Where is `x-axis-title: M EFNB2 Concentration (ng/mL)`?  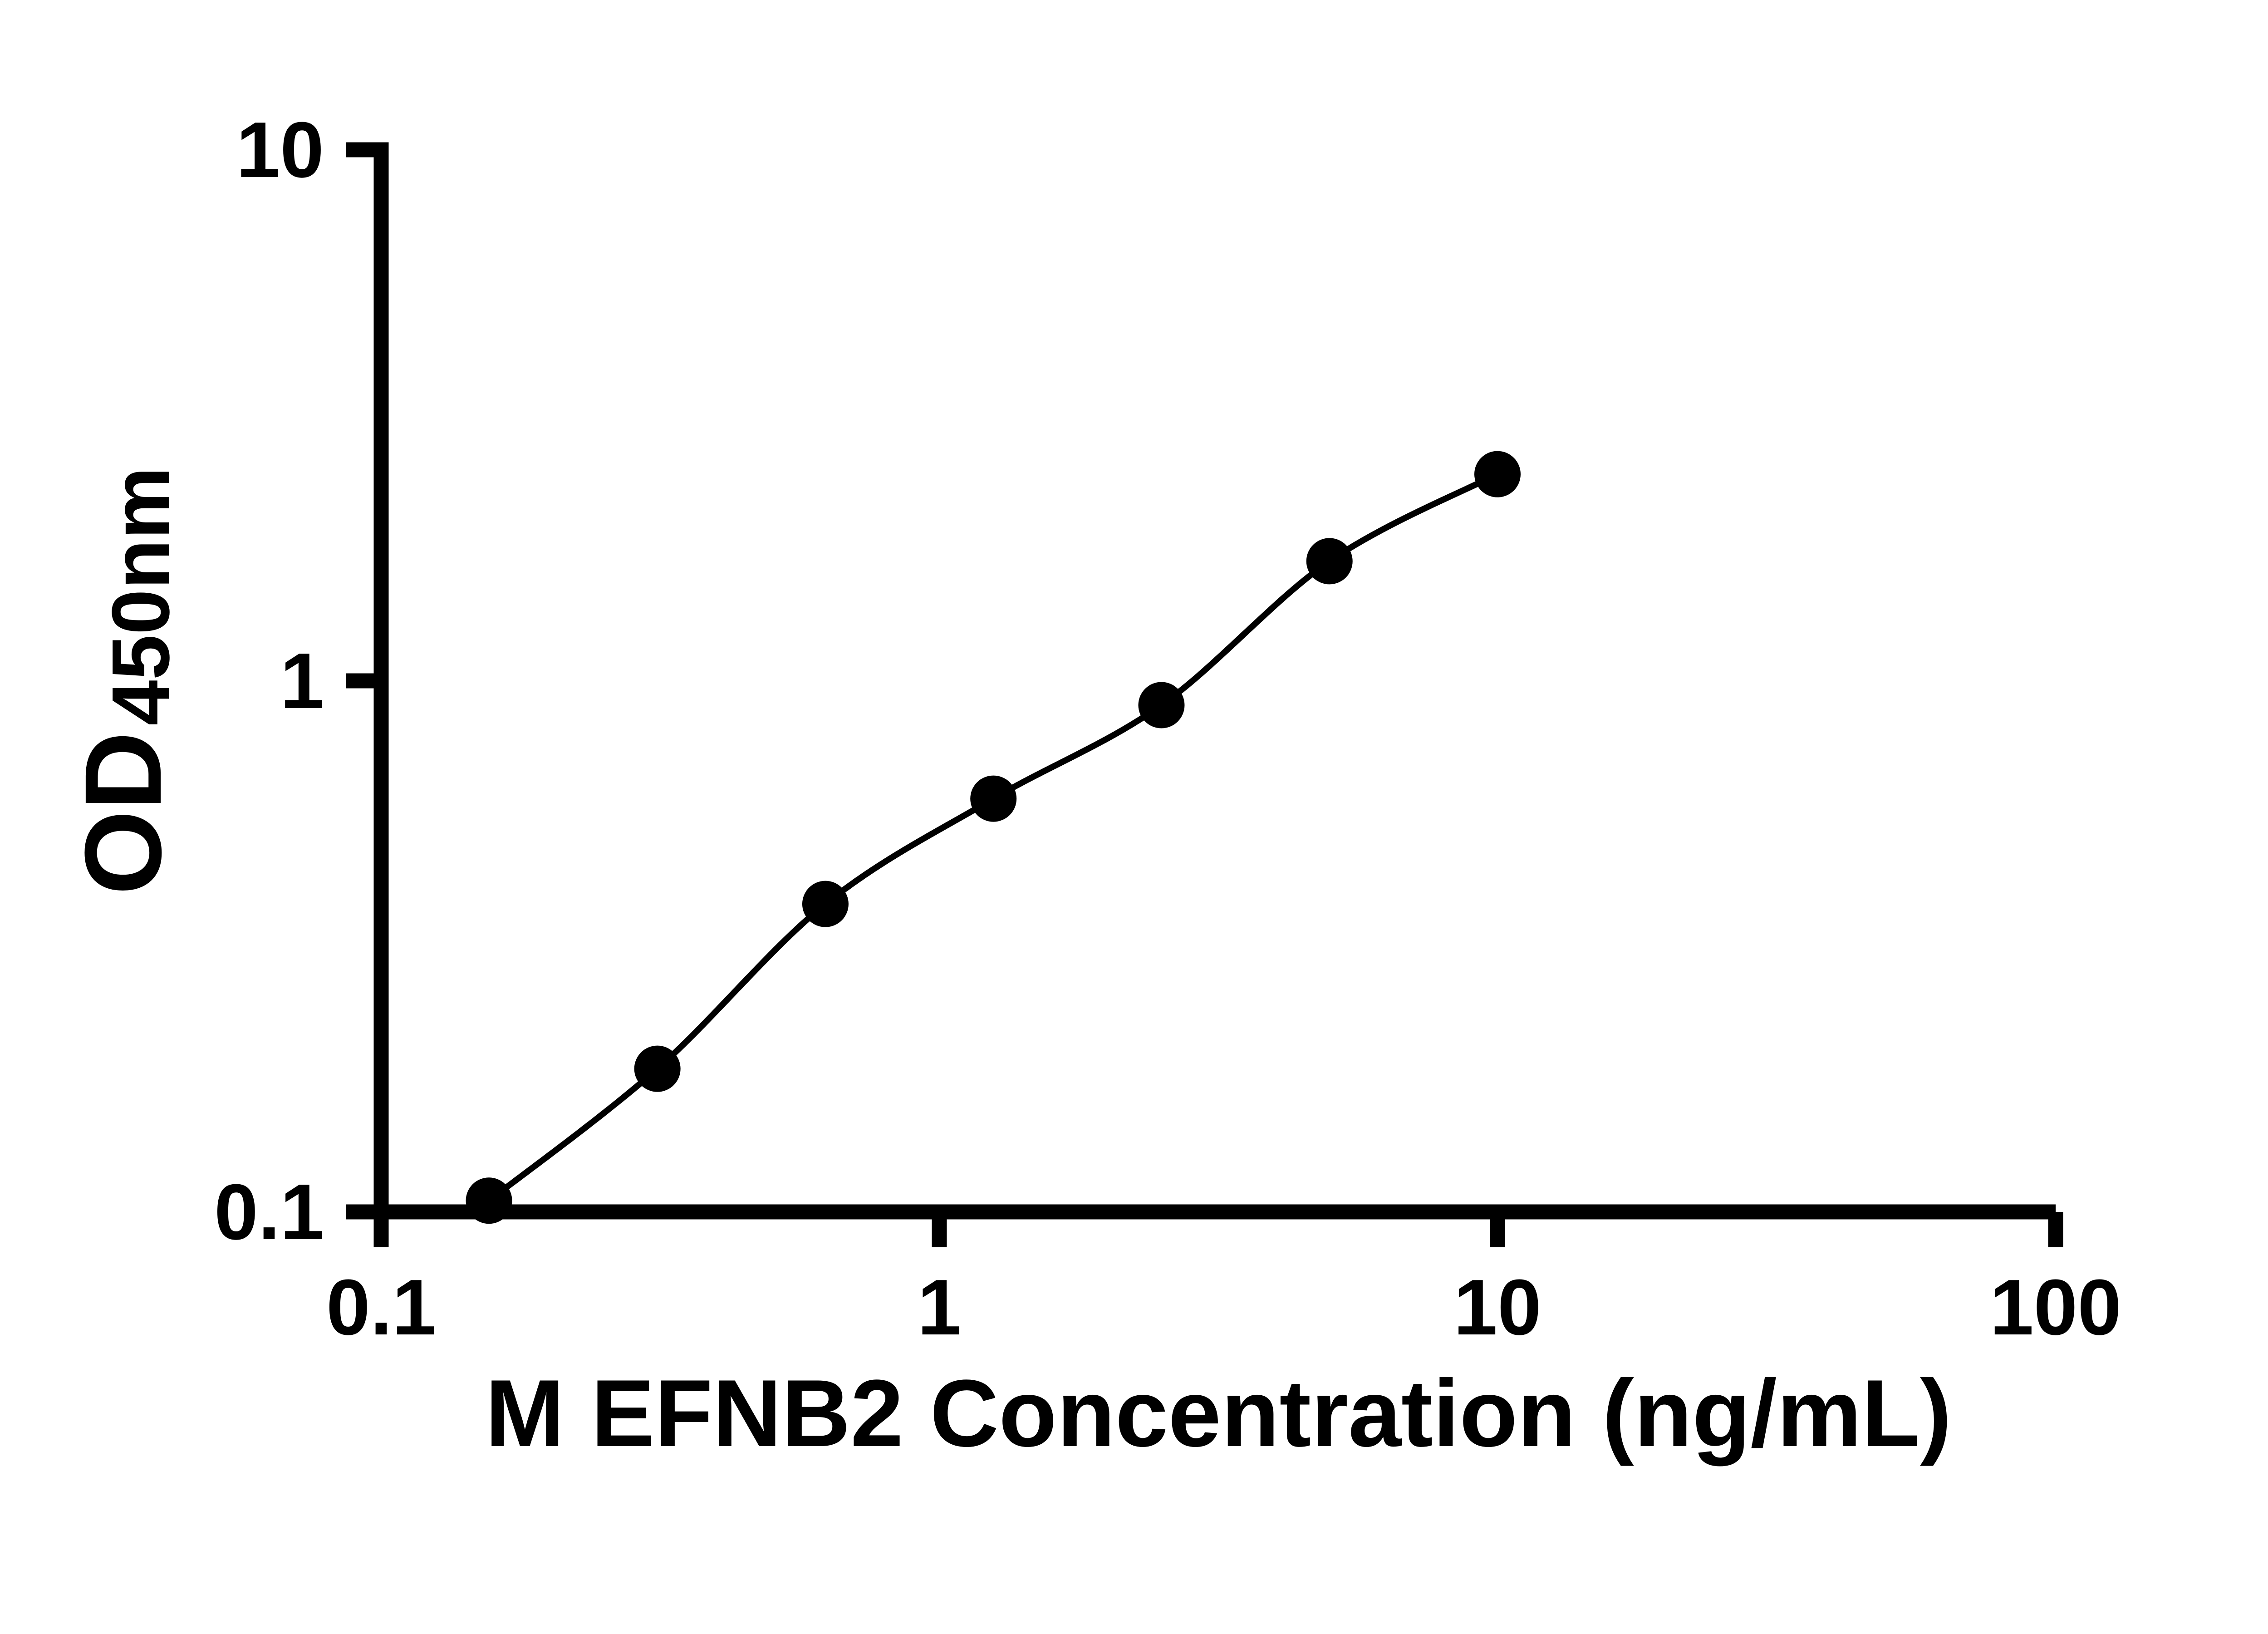 x-axis-title: M EFNB2 Concentration (ng/mL) is located at coordinates (1218, 1413).